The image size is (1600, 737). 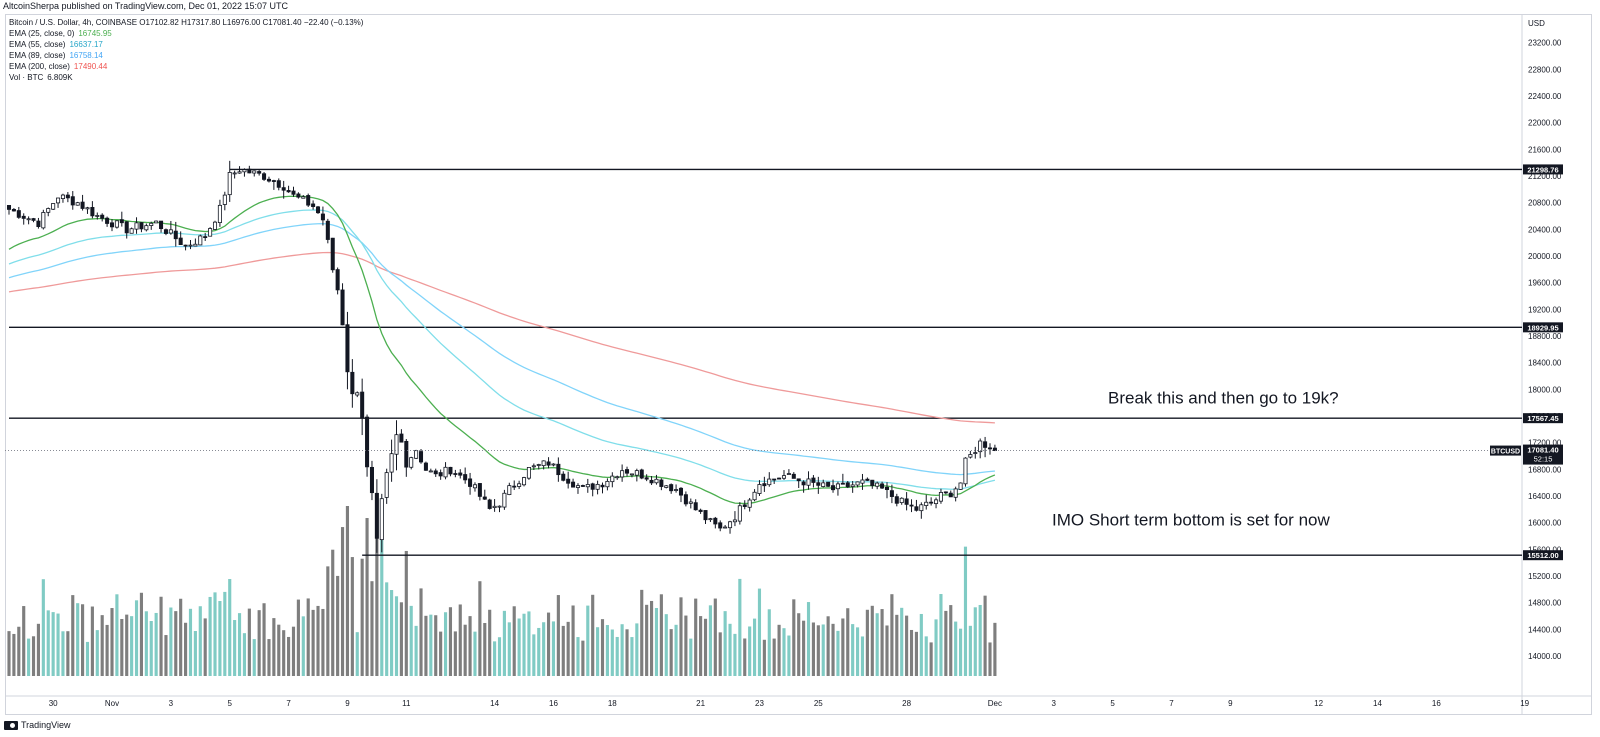 I want to click on annotation-bottom-text: IMO Short term bottom is set for now, so click(x=1191, y=519).